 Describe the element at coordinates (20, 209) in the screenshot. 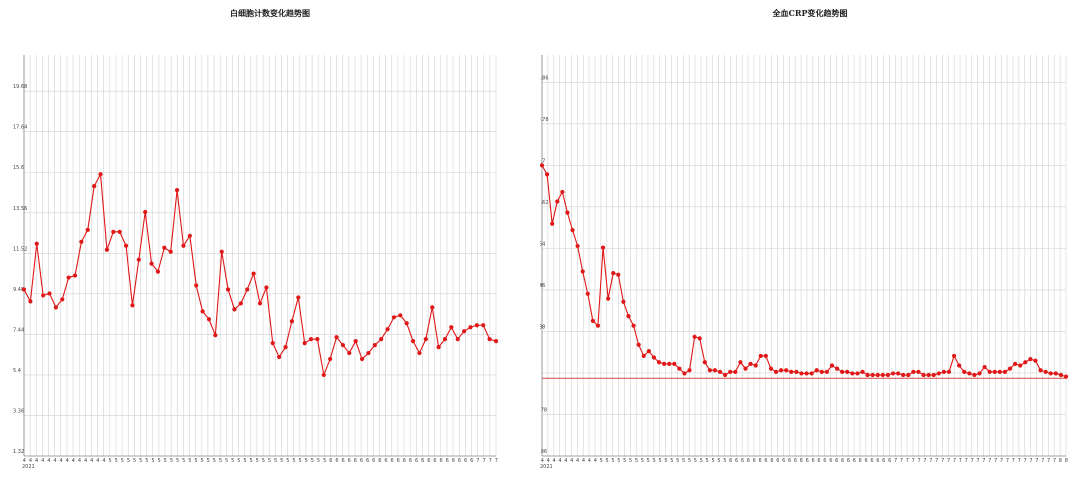

I see `y-tick-label: 13.56` at that location.